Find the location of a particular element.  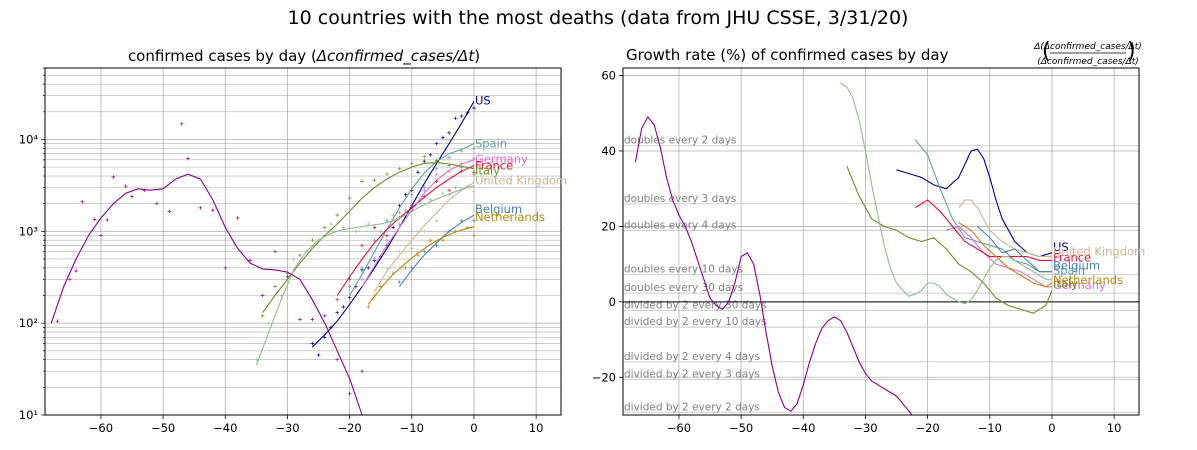

right-title-numerator: Δ(Δconfirmed_cases/Δt) is located at coordinates (1087, 47).